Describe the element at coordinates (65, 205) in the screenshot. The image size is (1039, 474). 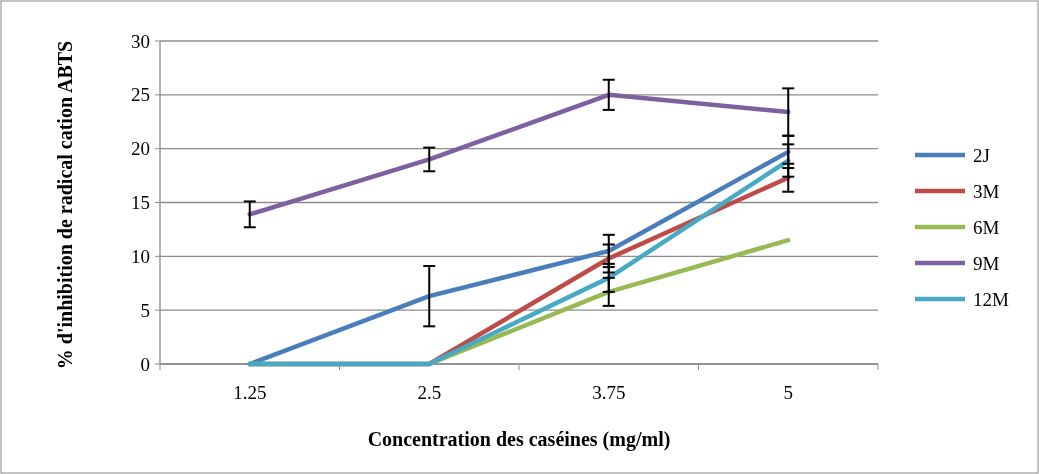
I see `y-axis-title: % d'inhibition de radical cation ABTS` at that location.